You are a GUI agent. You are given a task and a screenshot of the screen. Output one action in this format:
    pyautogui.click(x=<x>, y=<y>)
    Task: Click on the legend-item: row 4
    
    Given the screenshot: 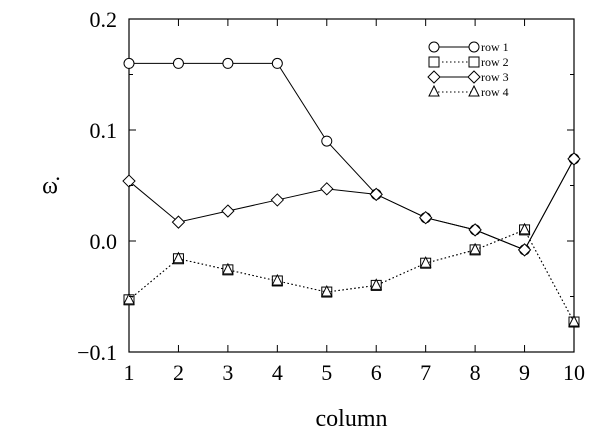 What is the action you would take?
    pyautogui.click(x=468, y=91)
    